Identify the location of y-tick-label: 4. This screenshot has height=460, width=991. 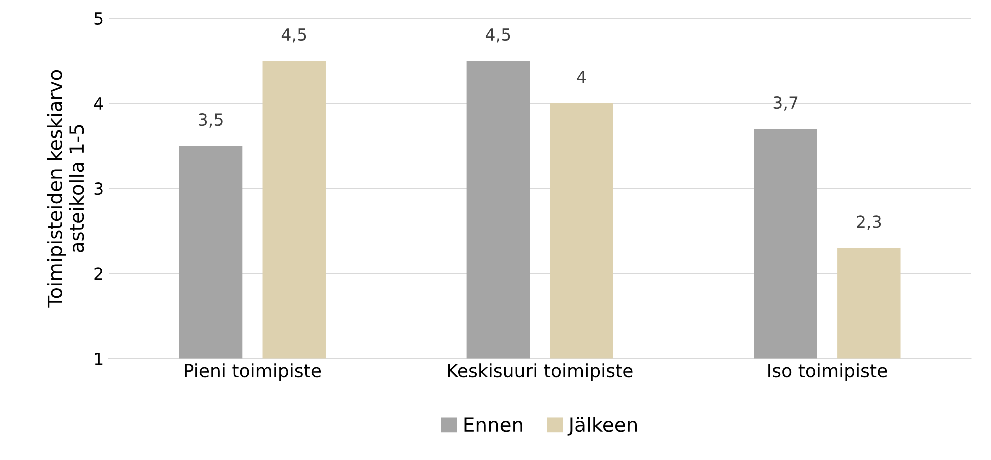
(99, 104).